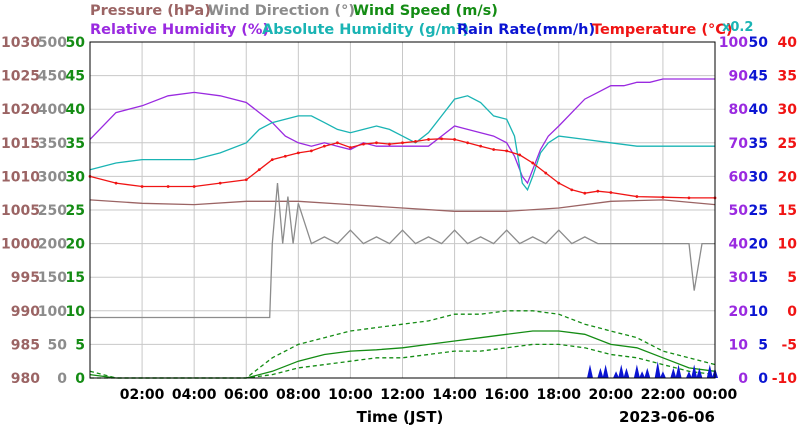 Image resolution: width=800 pixels, height=434 pixels. Describe the element at coordinates (739, 278) in the screenshot. I see `humidity-tick-label: 30` at that location.